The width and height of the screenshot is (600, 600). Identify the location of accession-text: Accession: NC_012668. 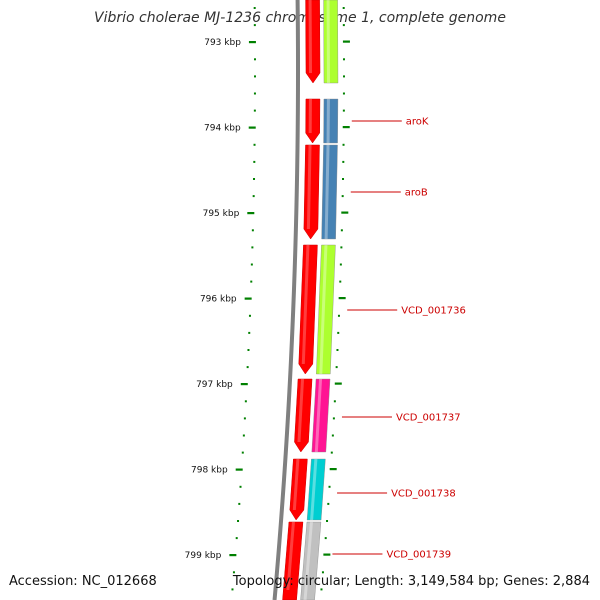
(83, 581).